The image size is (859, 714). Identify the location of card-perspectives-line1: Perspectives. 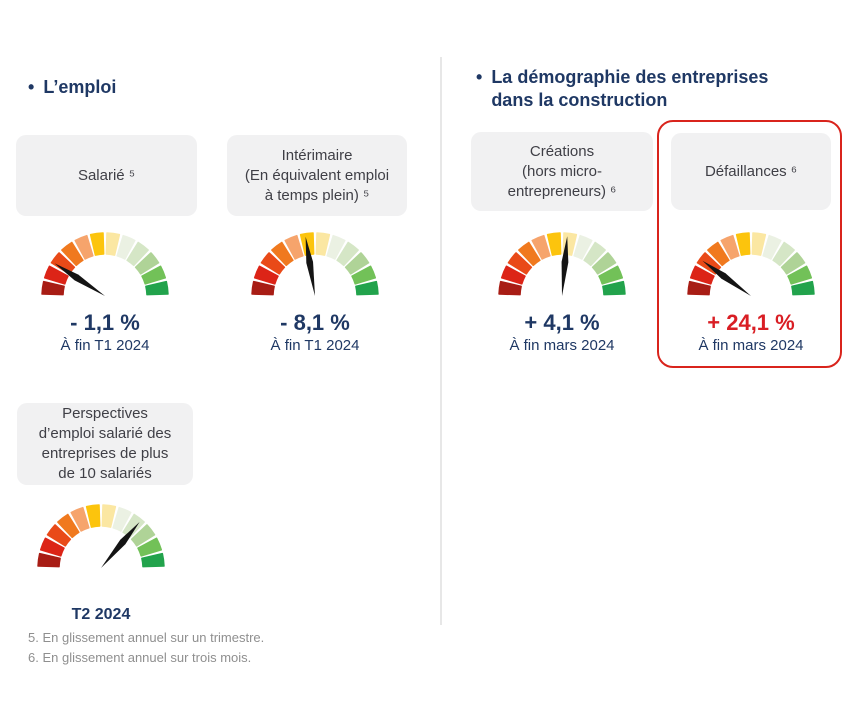
(105, 413).